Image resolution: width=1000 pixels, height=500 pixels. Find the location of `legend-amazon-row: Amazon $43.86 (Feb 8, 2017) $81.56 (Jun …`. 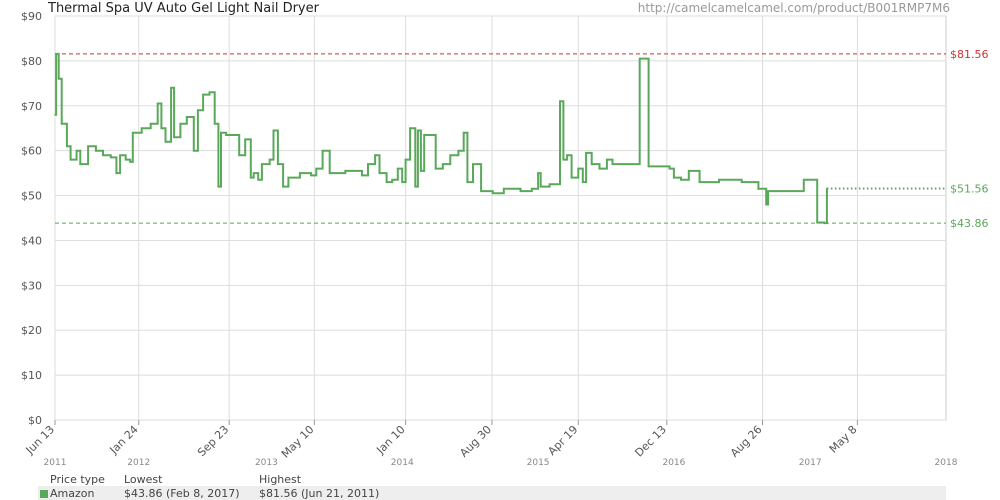

legend-amazon-row: Amazon $43.86 (Feb 8, 2017) $81.56 (Jun … is located at coordinates (492, 493).